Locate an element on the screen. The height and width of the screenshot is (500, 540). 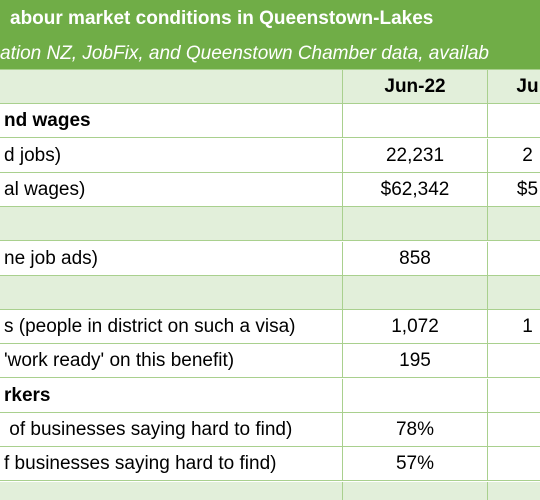
row-label: s (people in district on such a visa) is located at coordinates (171, 327).